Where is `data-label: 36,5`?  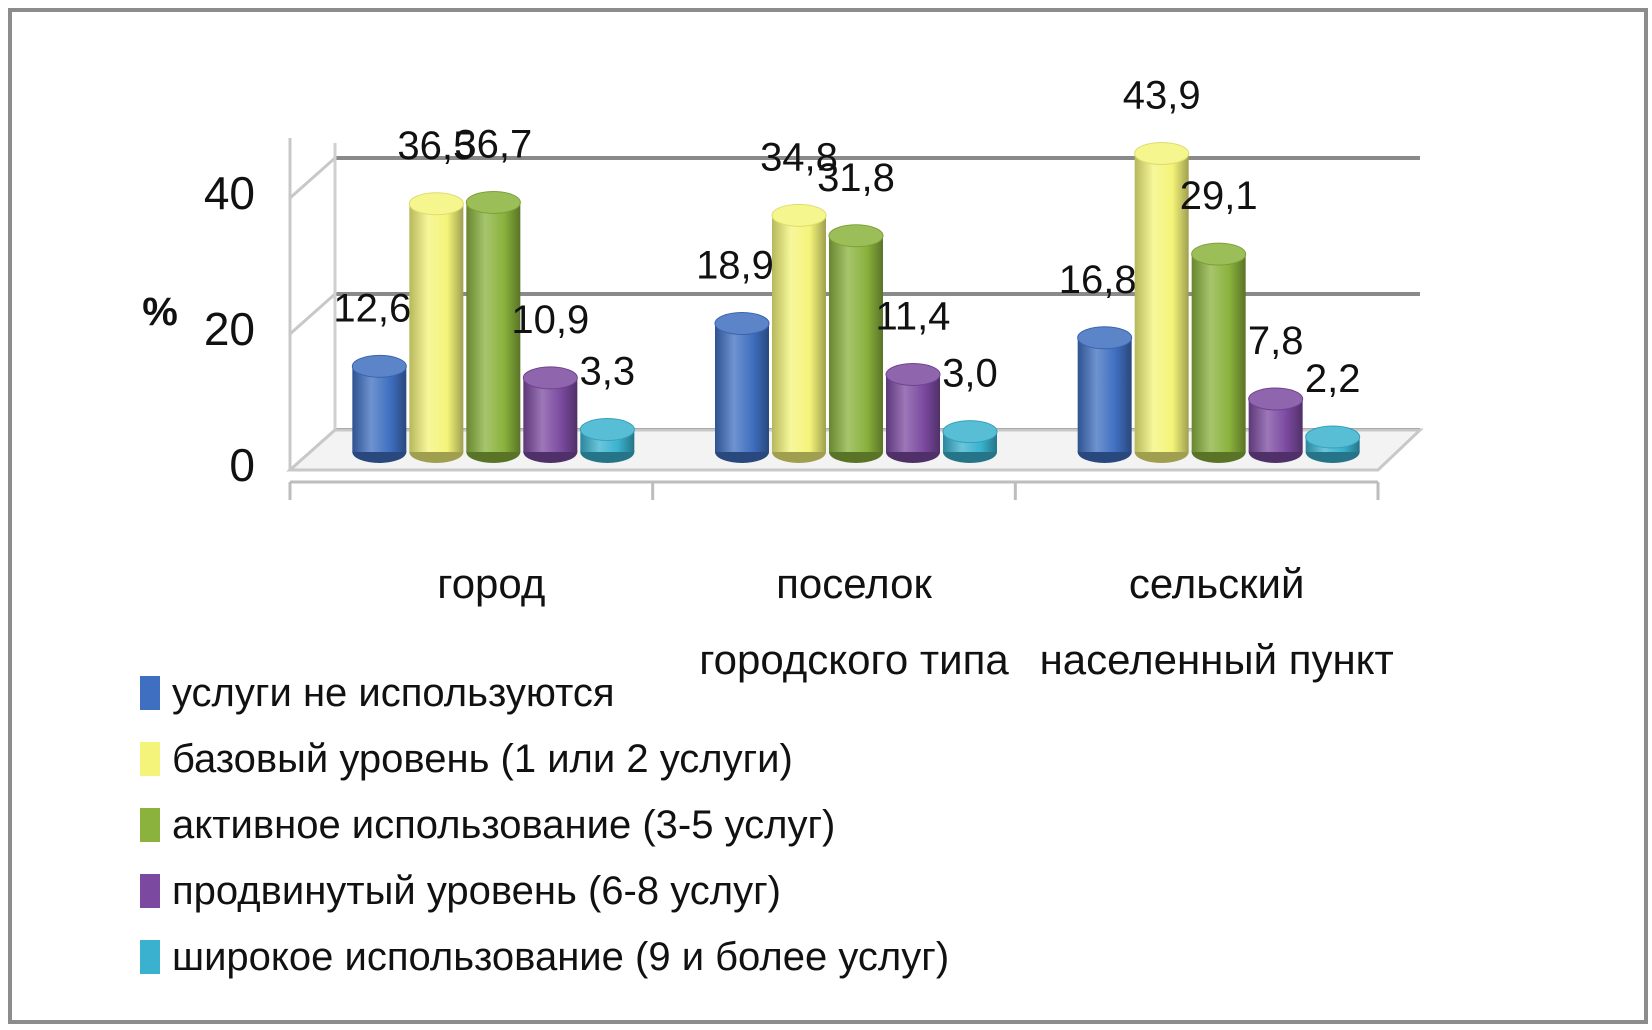 data-label: 36,5 is located at coordinates (436, 146).